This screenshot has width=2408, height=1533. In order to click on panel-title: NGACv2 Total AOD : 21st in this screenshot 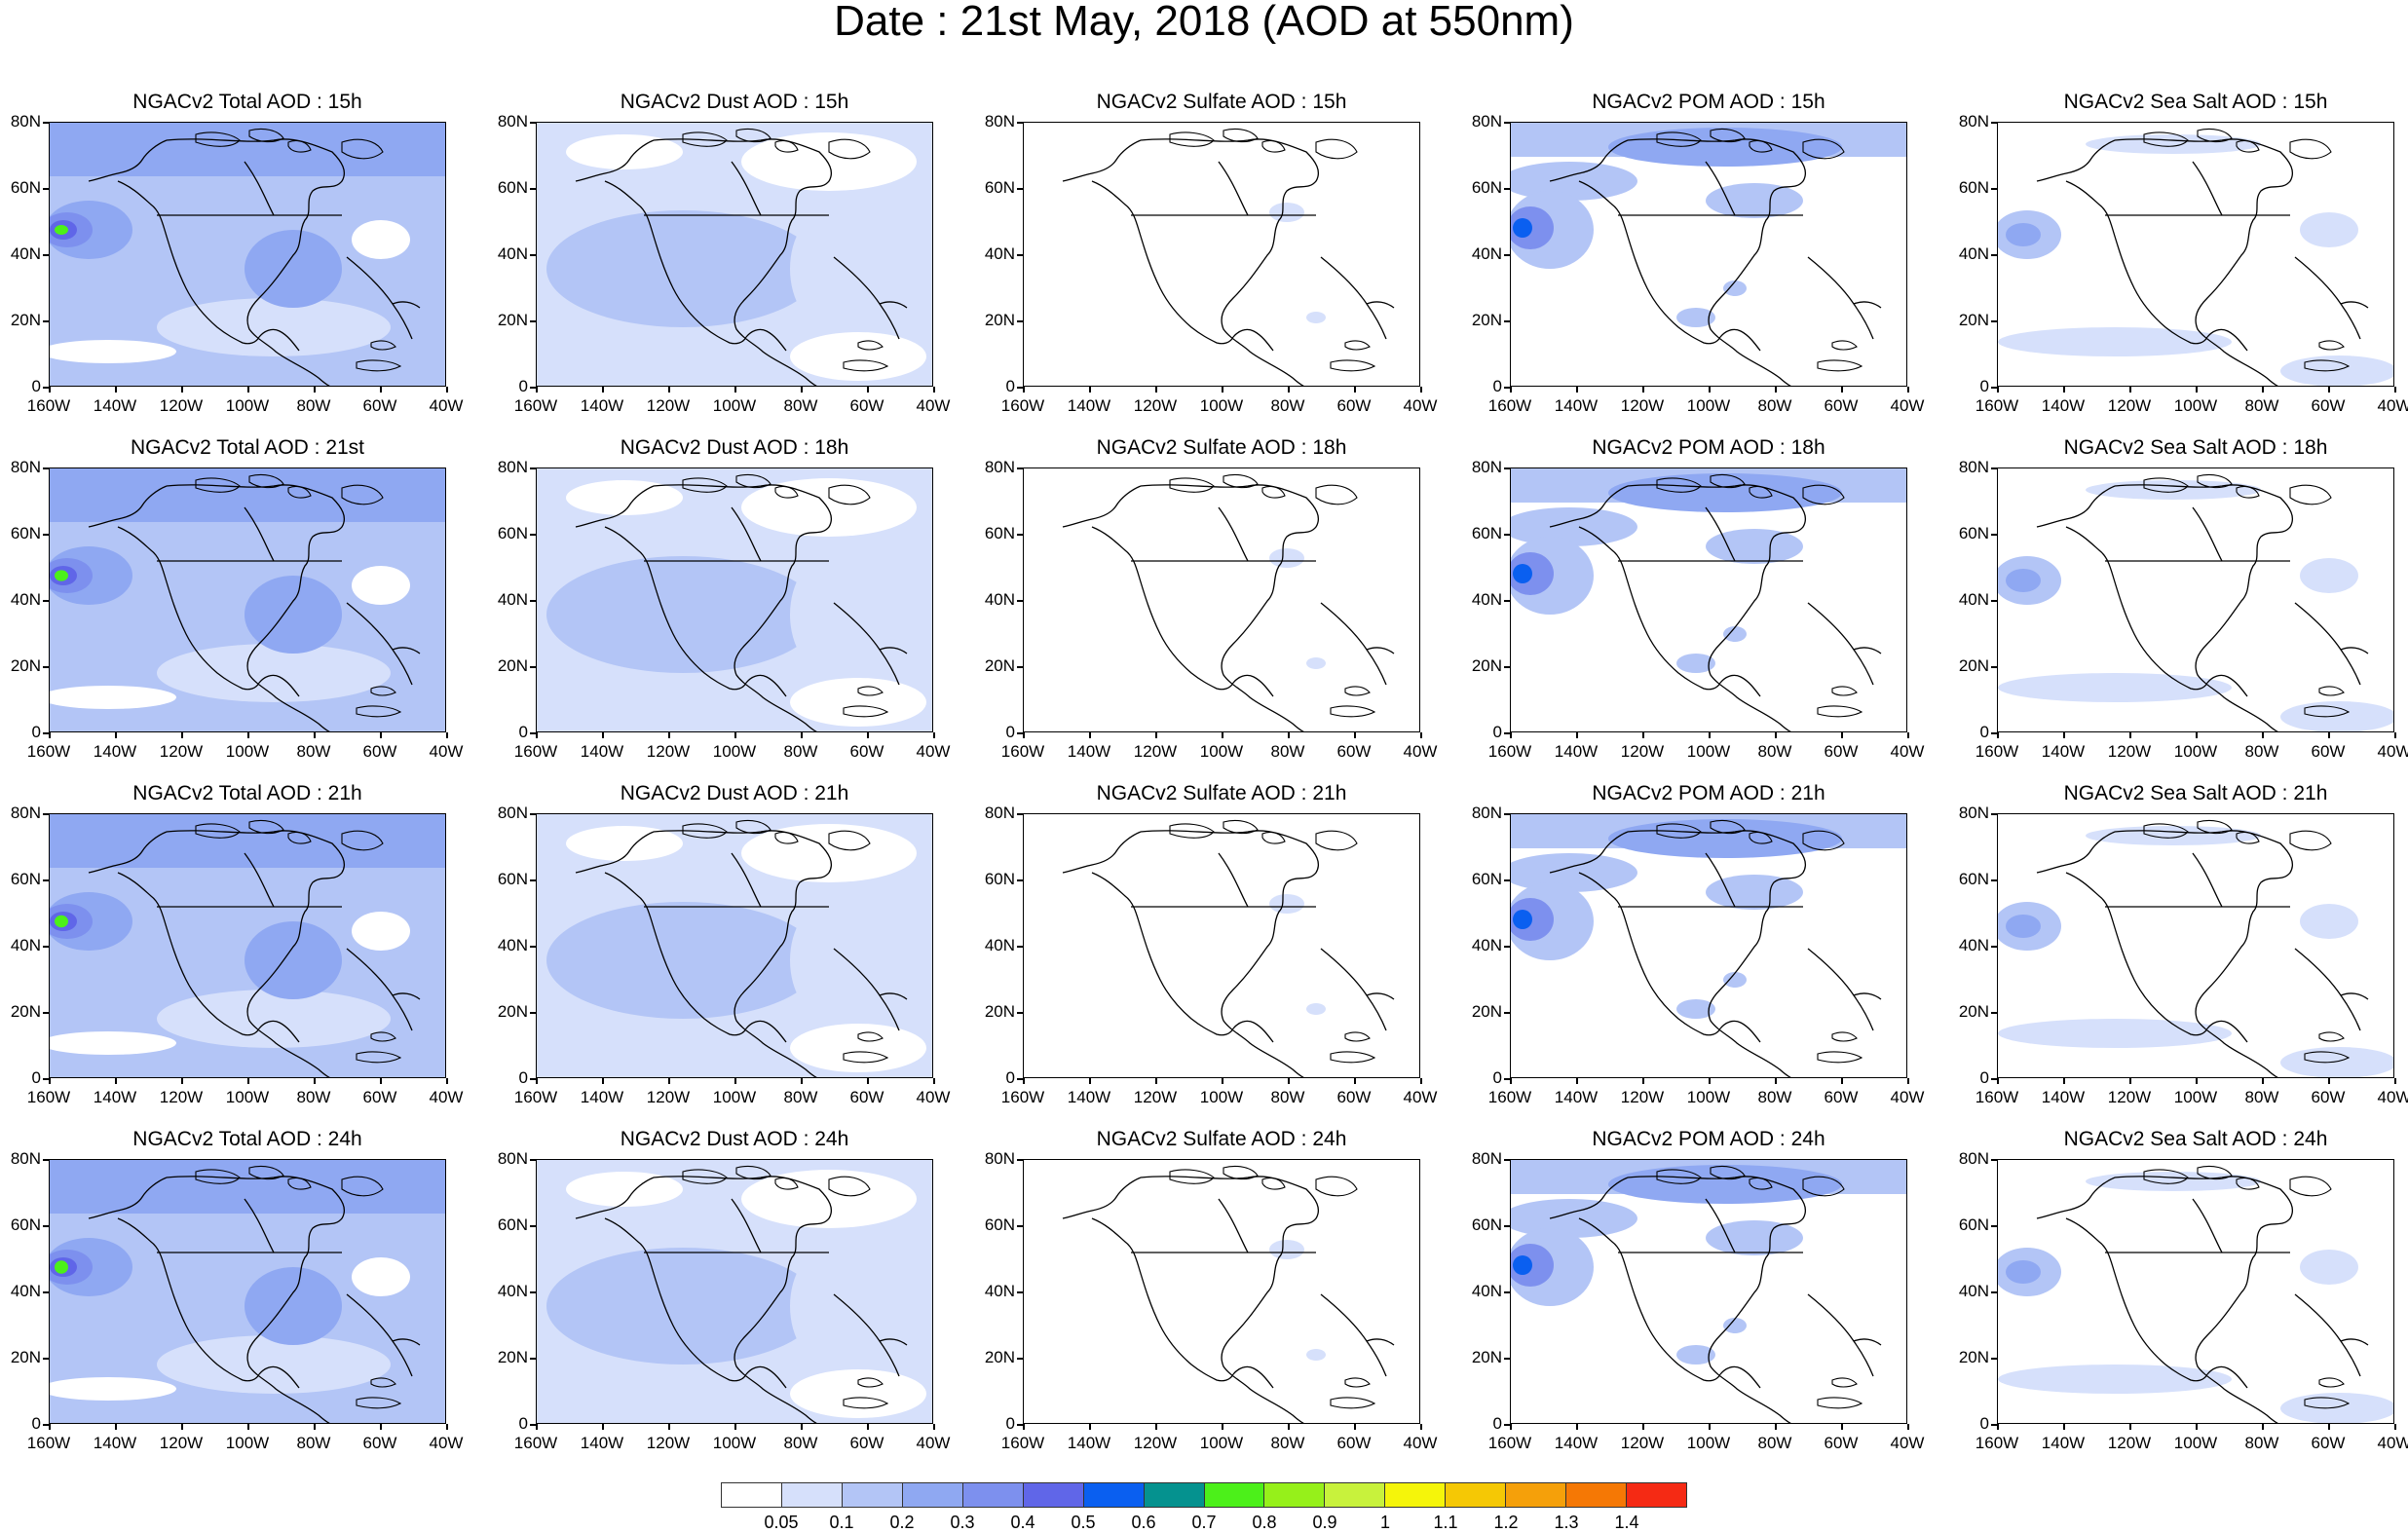, I will do `click(247, 447)`.